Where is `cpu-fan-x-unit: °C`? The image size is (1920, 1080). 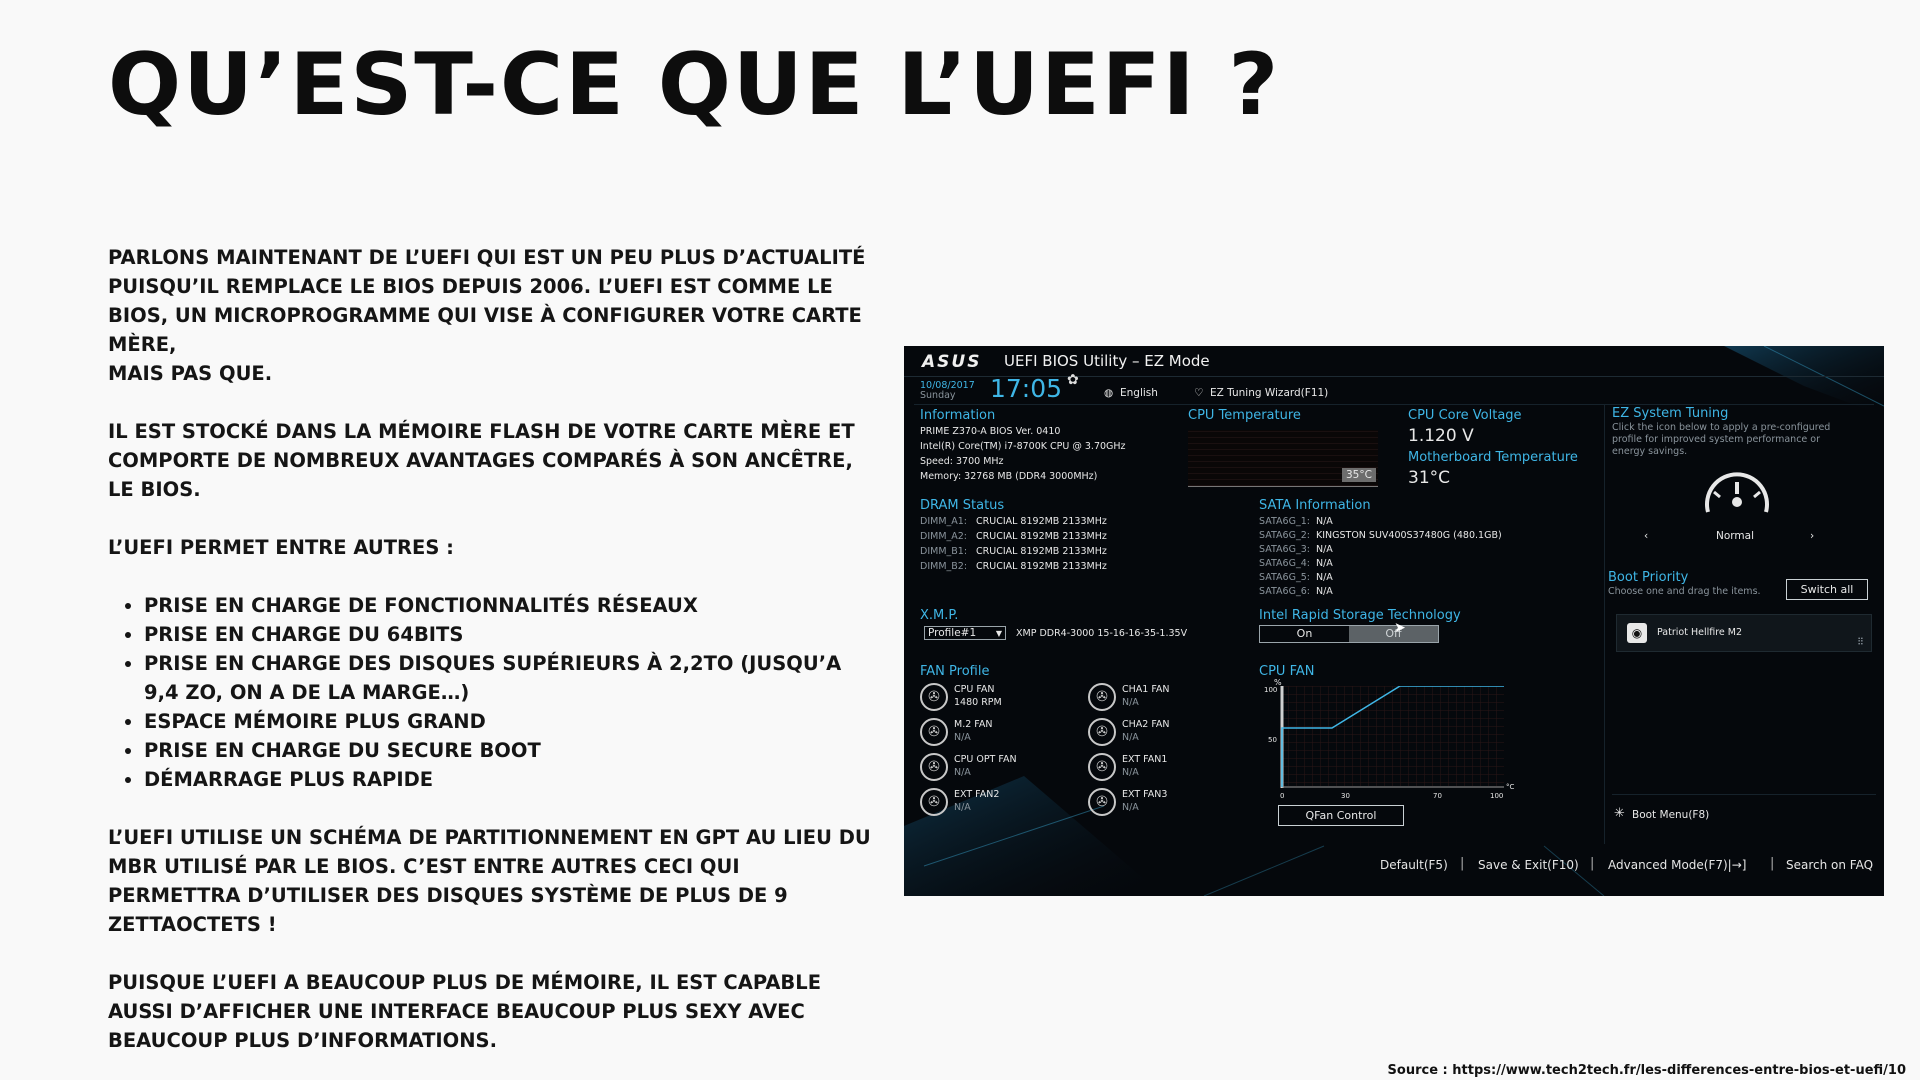
cpu-fan-x-unit: °C is located at coordinates (1510, 787).